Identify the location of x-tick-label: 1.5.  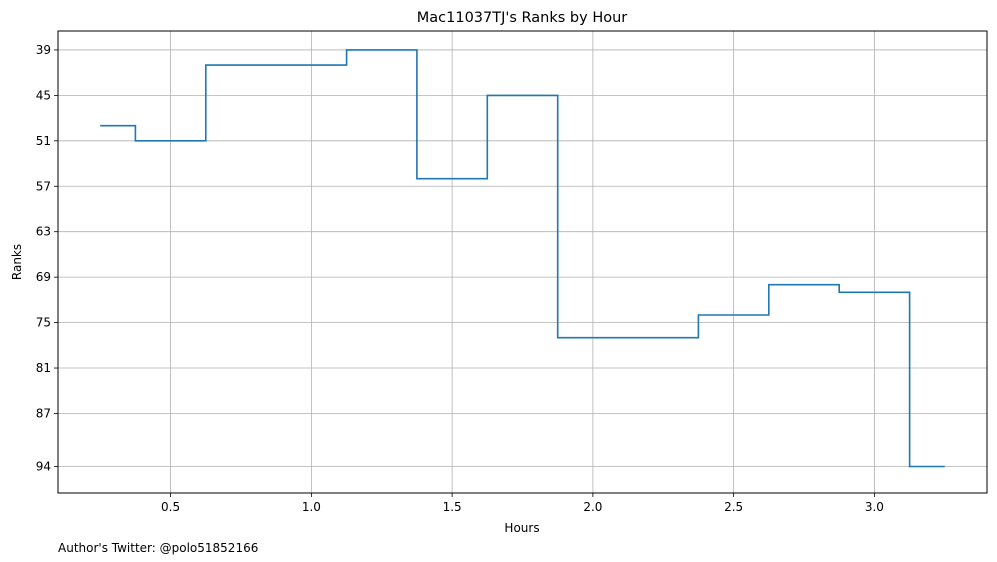
(452, 507).